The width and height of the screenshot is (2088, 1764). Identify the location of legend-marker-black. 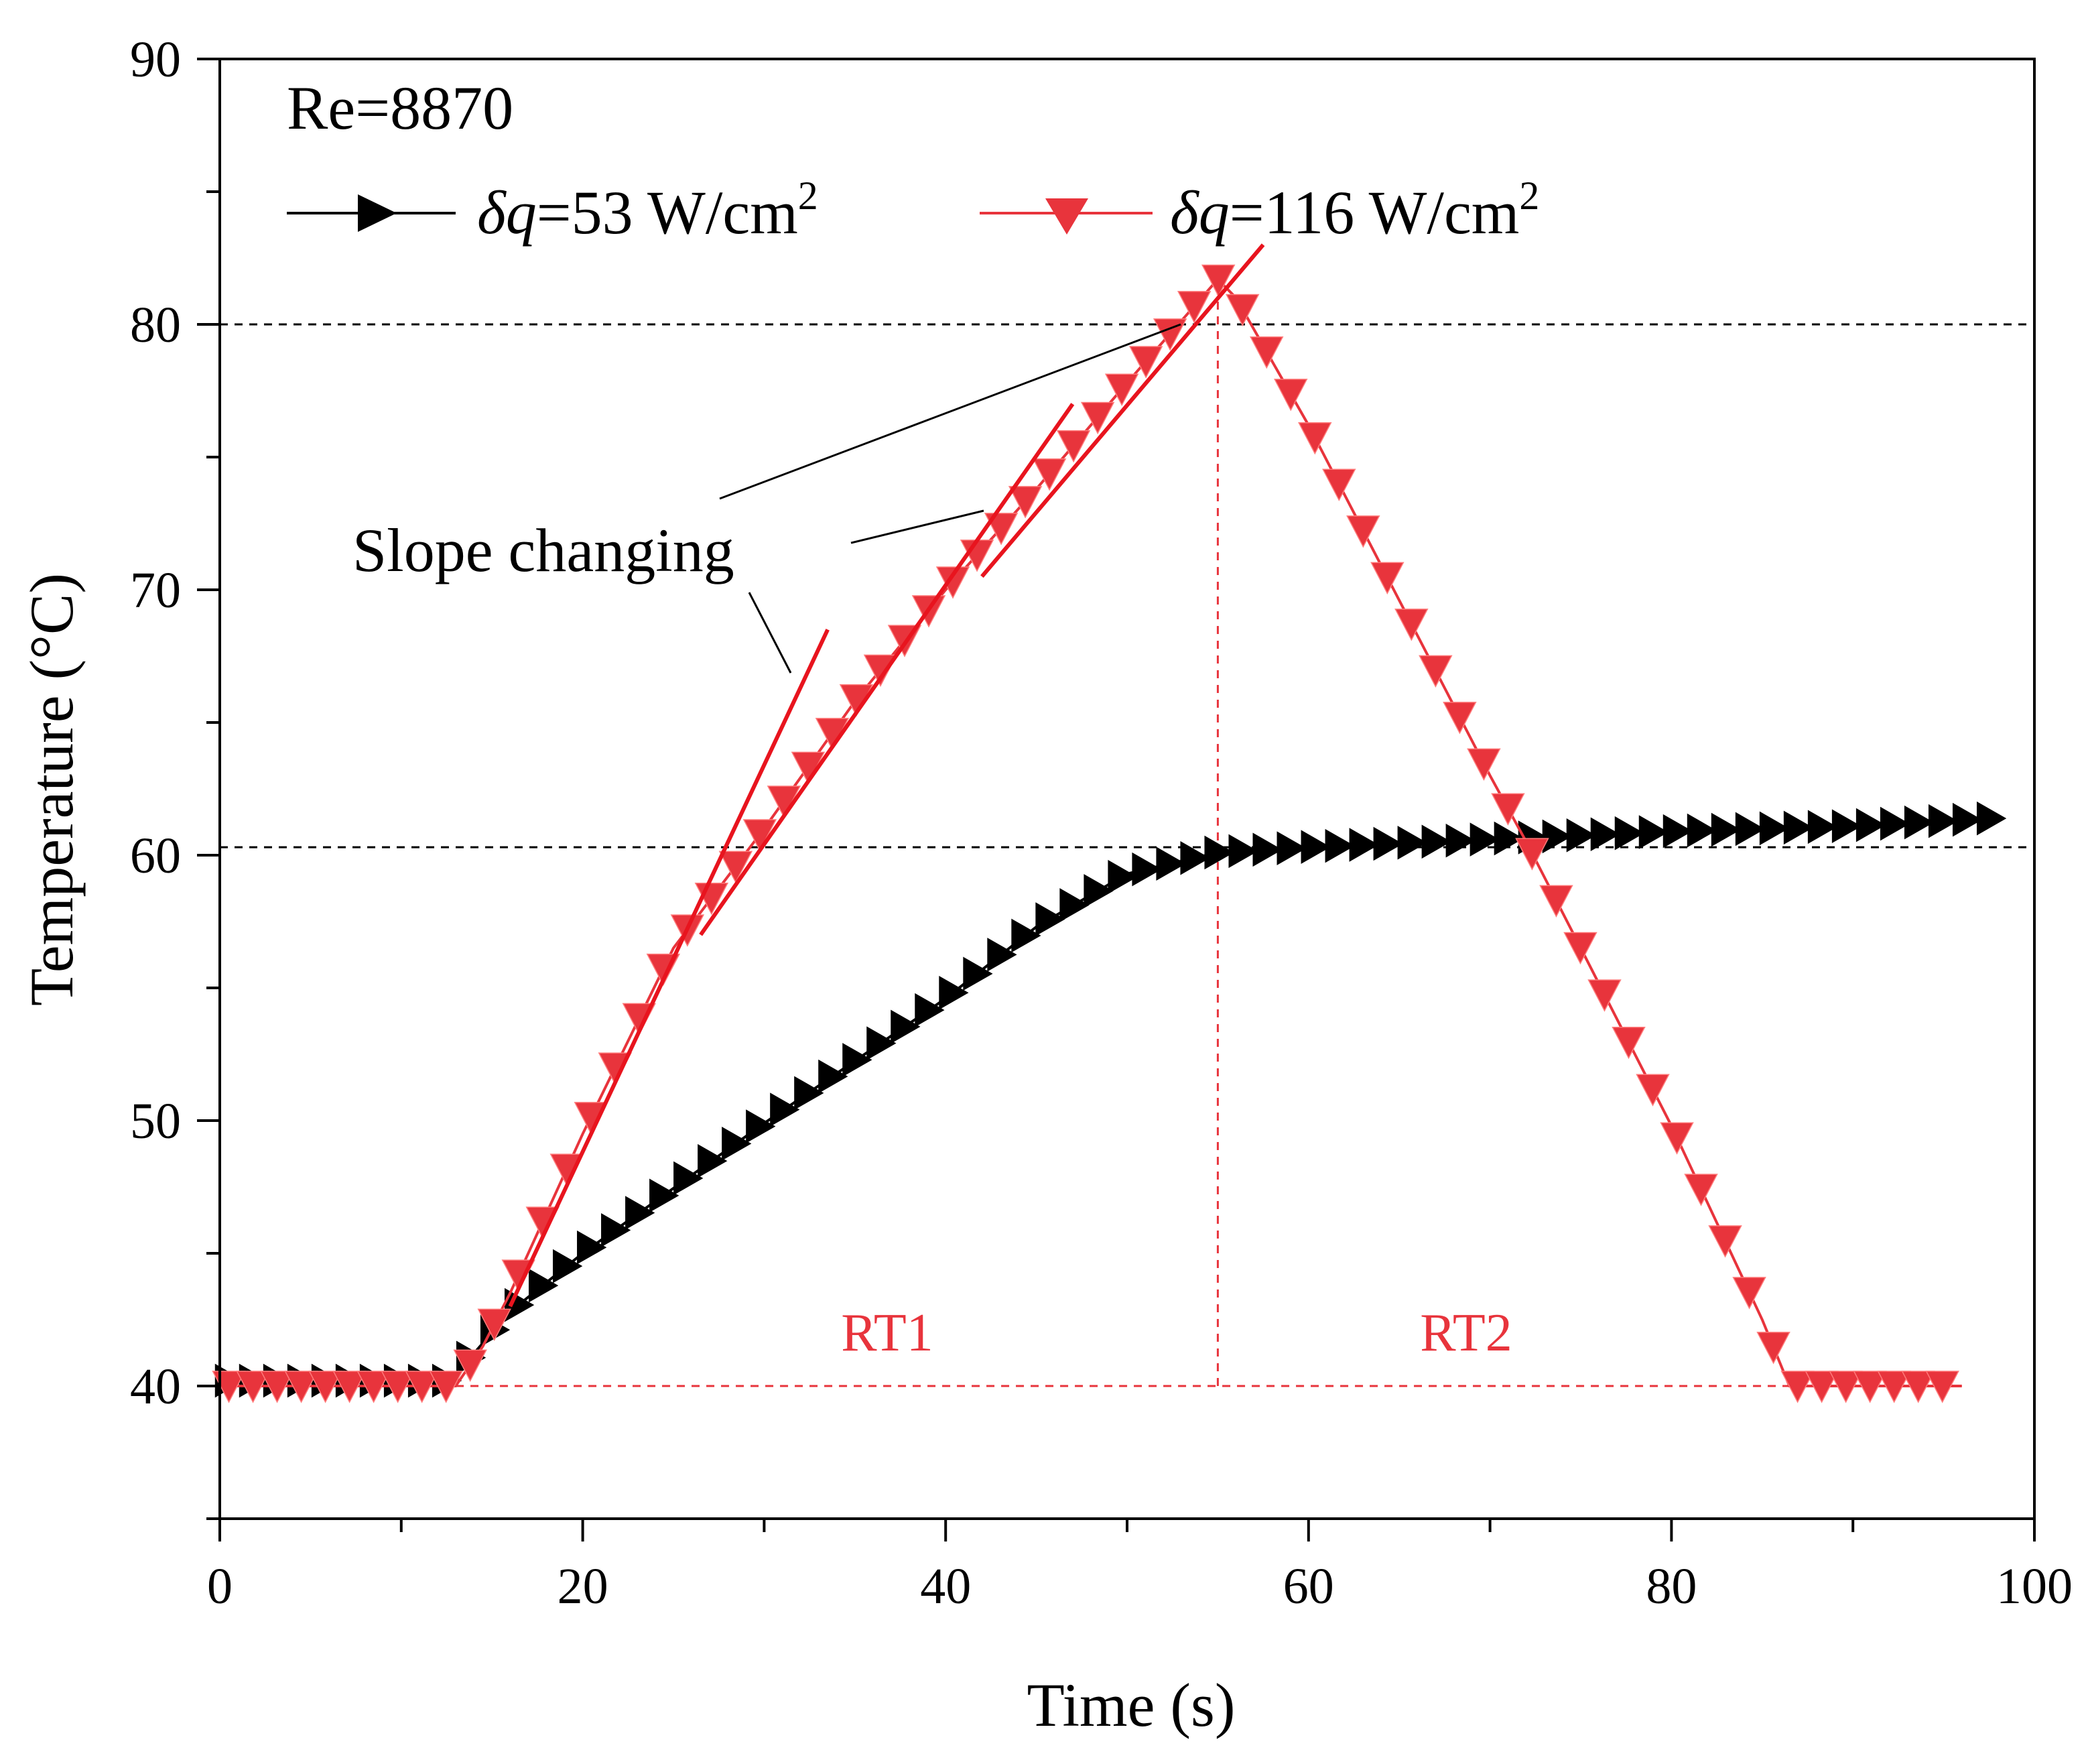
(377, 213).